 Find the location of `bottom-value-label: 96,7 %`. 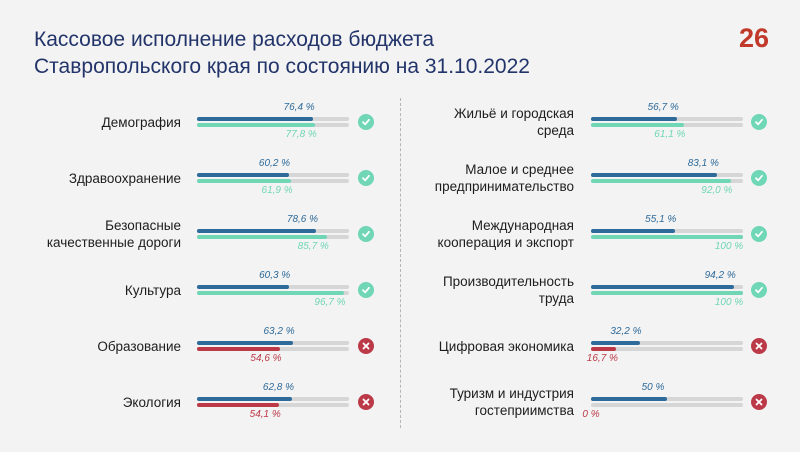

bottom-value-label: 96,7 % is located at coordinates (330, 302).